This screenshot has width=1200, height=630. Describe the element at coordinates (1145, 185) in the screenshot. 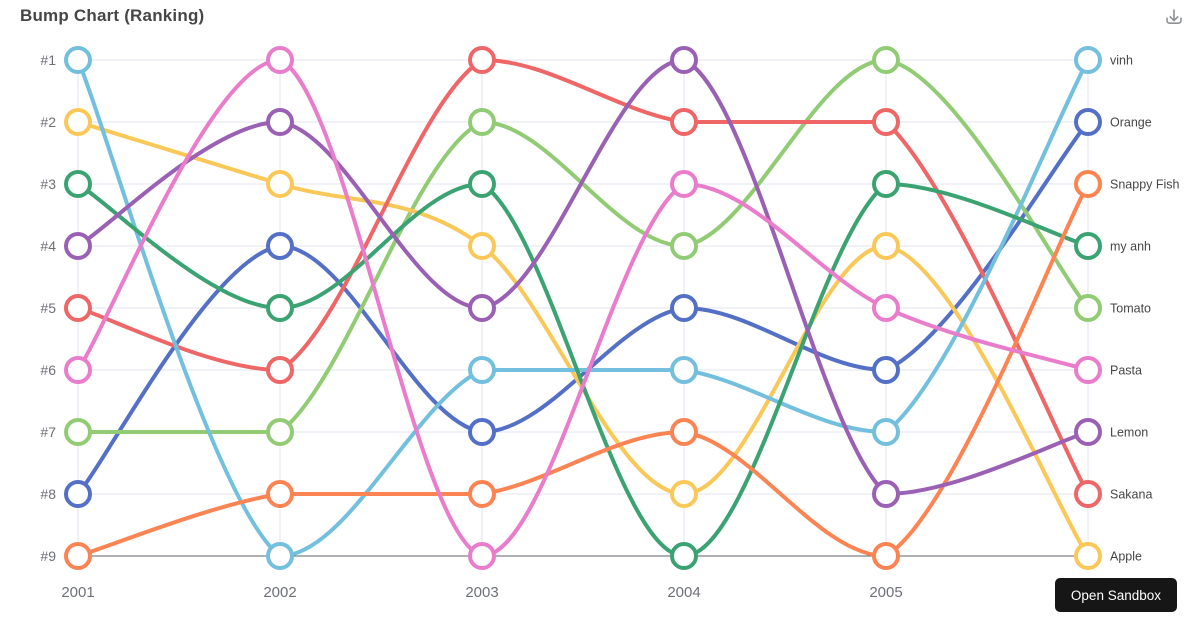

I see `series-end-label-snappy-fish: Snappy Fish` at that location.